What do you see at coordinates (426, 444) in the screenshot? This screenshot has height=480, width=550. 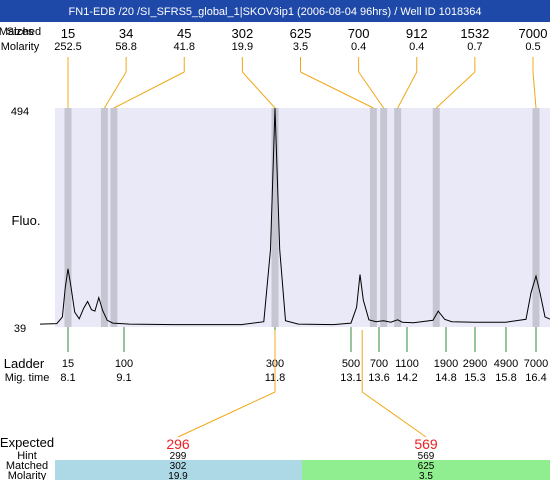 I see `expected-value: 569` at bounding box center [426, 444].